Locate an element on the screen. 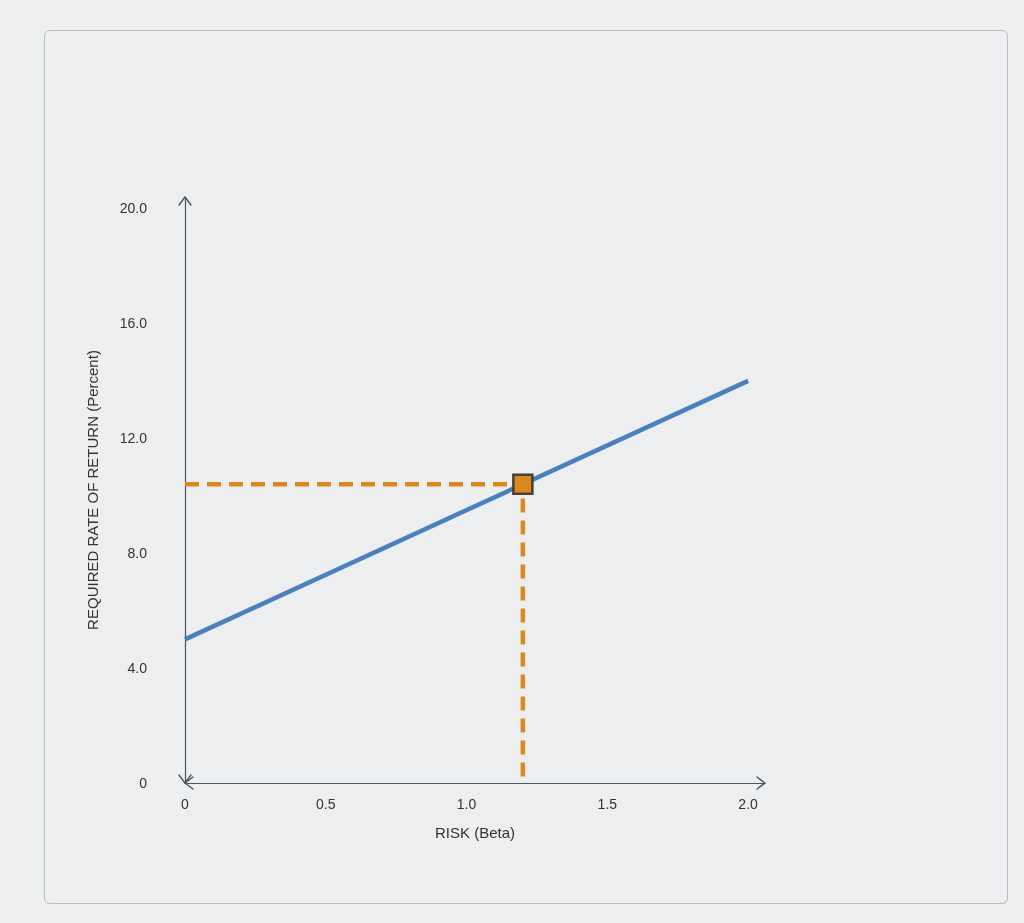 This screenshot has width=1024, height=923. y-tick-label: 8.0 is located at coordinates (137, 553).